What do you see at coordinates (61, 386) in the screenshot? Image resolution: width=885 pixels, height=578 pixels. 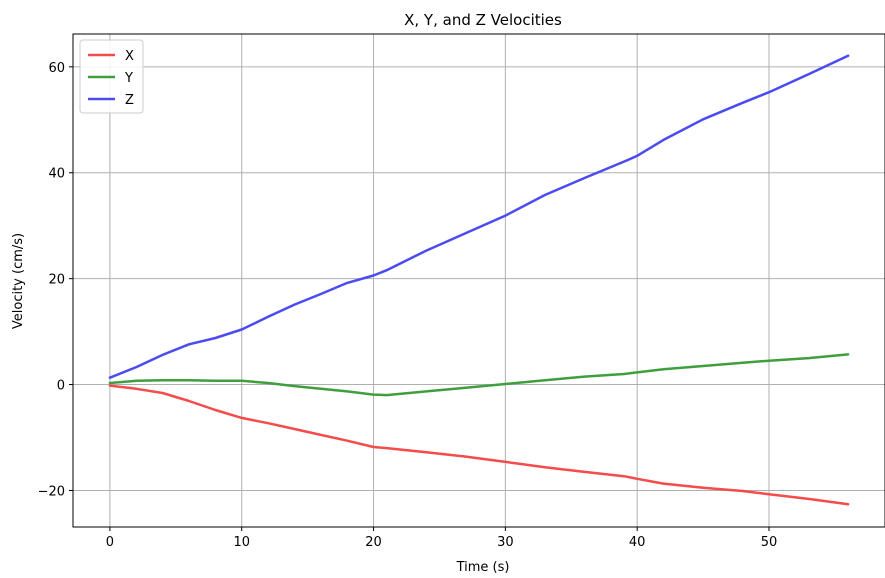 I see `y-tick-label: 0` at bounding box center [61, 386].